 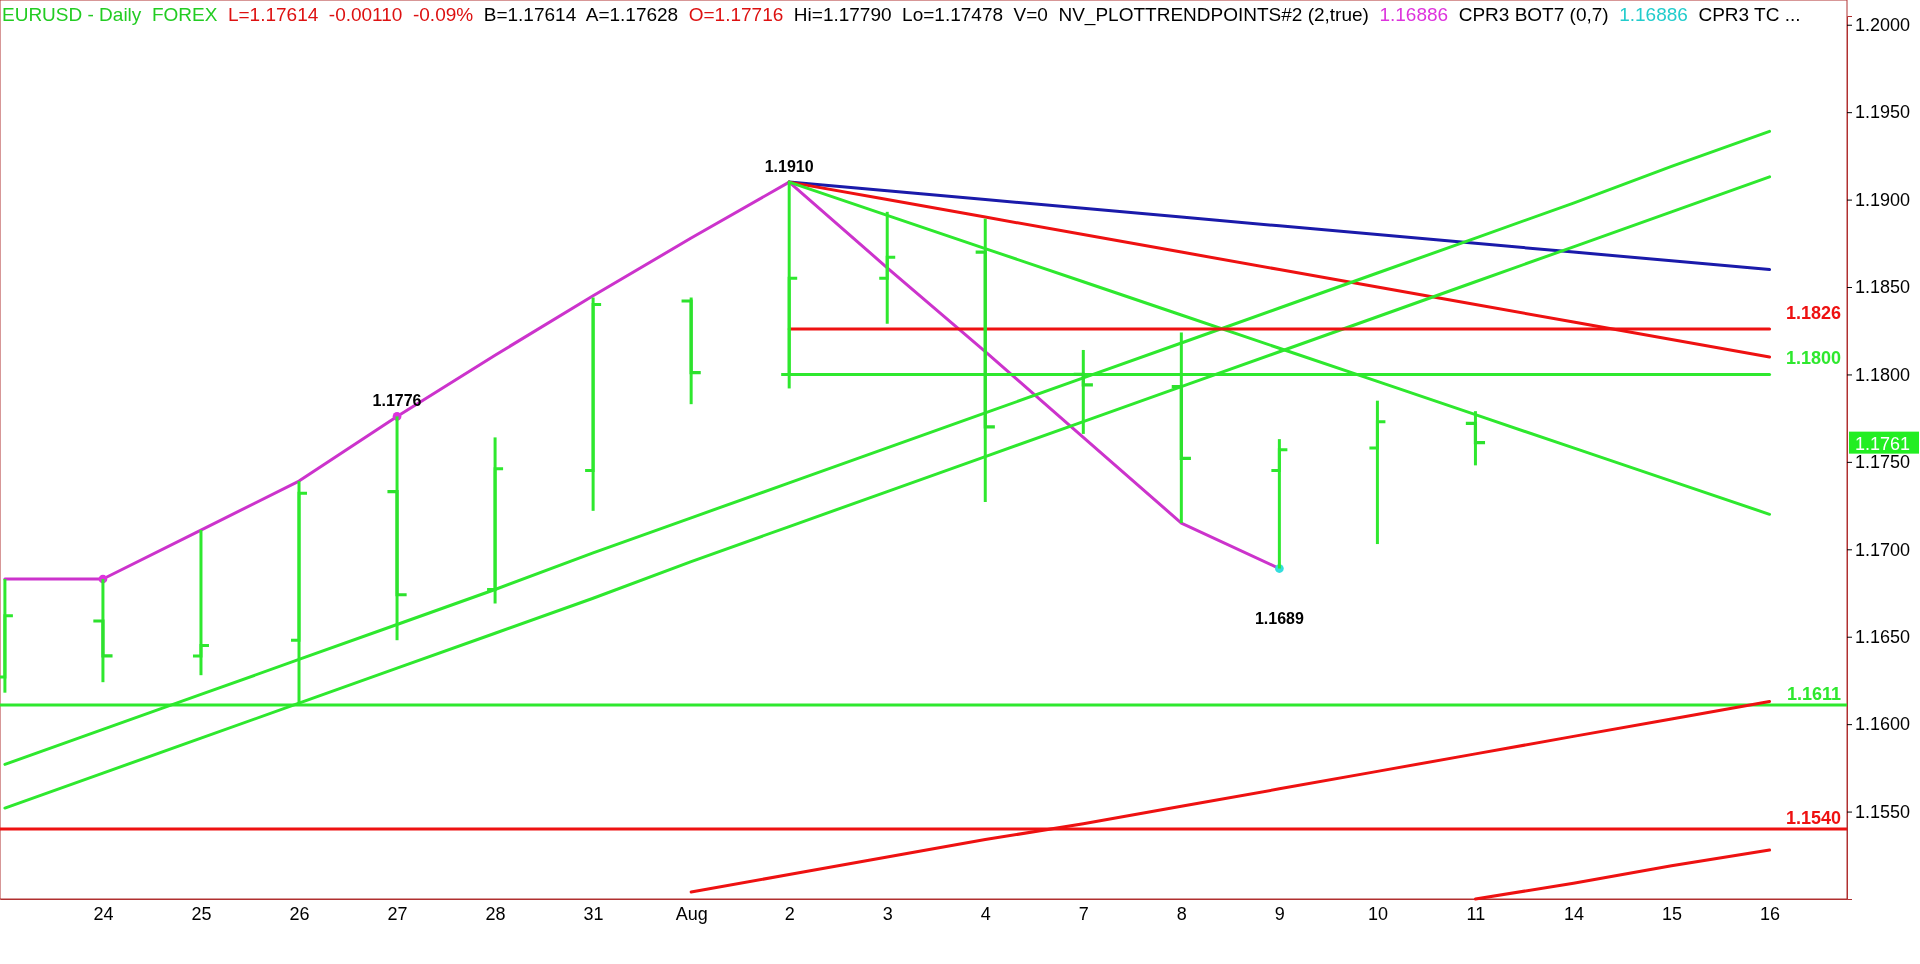 What do you see at coordinates (1083, 913) in the screenshot?
I see `x-tick-label: 7` at bounding box center [1083, 913].